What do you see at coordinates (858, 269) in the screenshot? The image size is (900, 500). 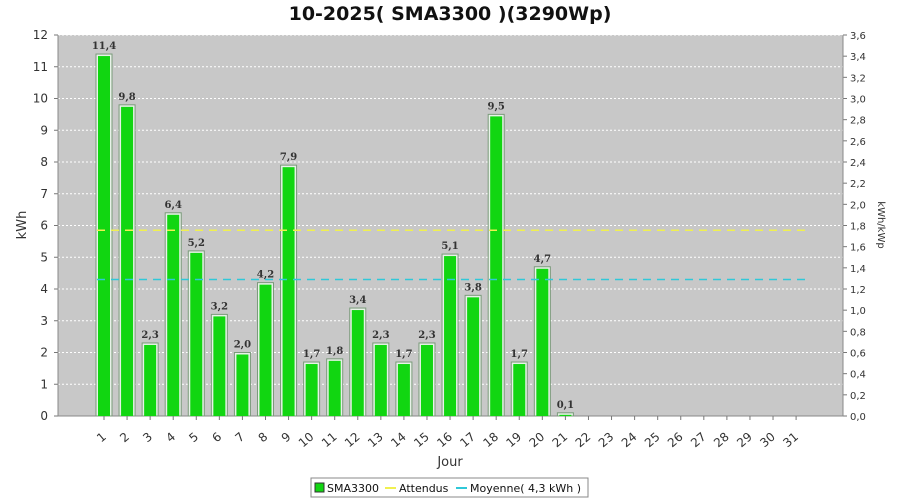 I see `y2-tick-label: 1,4` at bounding box center [858, 269].